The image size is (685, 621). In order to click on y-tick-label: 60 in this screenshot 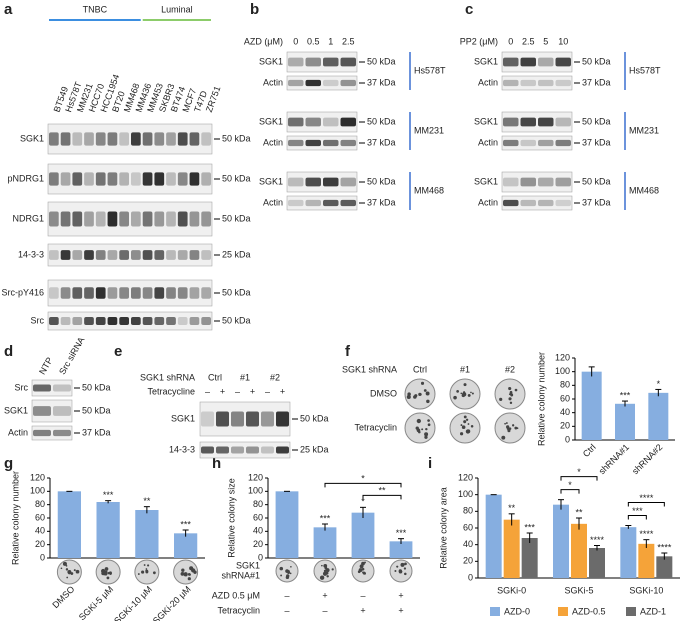, I will do `click(258, 517)`.